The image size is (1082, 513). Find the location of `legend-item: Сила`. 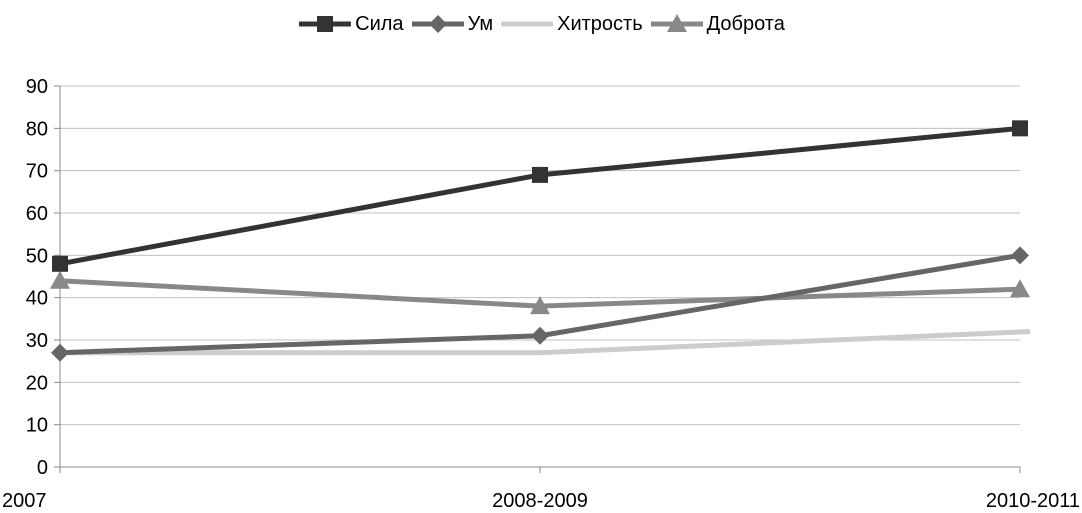

legend-item: Сила is located at coordinates (350, 24).